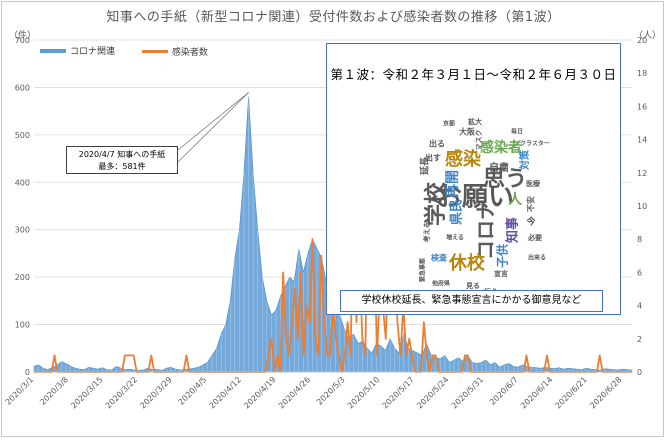  Describe the element at coordinates (455, 238) in the screenshot. I see `word-cloud-word: 増える` at that location.